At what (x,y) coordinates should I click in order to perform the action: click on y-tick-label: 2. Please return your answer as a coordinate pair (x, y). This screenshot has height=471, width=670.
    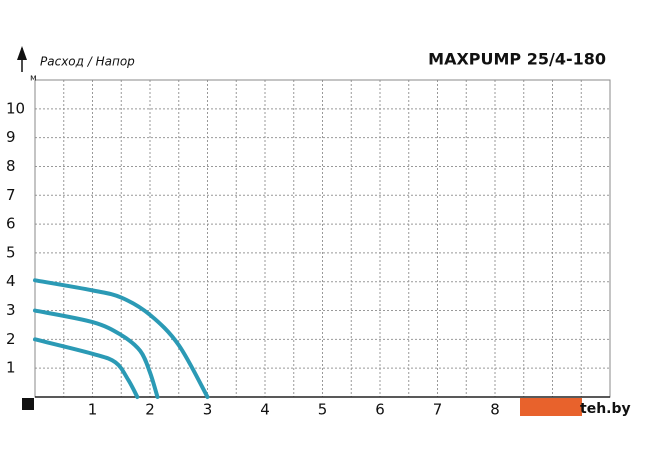
    Looking at the image, I should click on (11, 339).